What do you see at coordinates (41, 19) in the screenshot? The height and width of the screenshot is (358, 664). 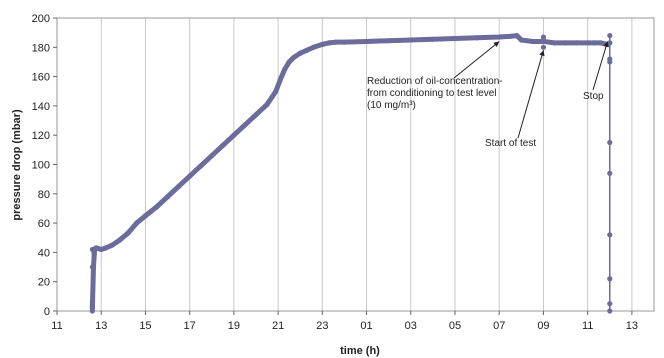 I see `y-tick-label: 200` at bounding box center [41, 19].